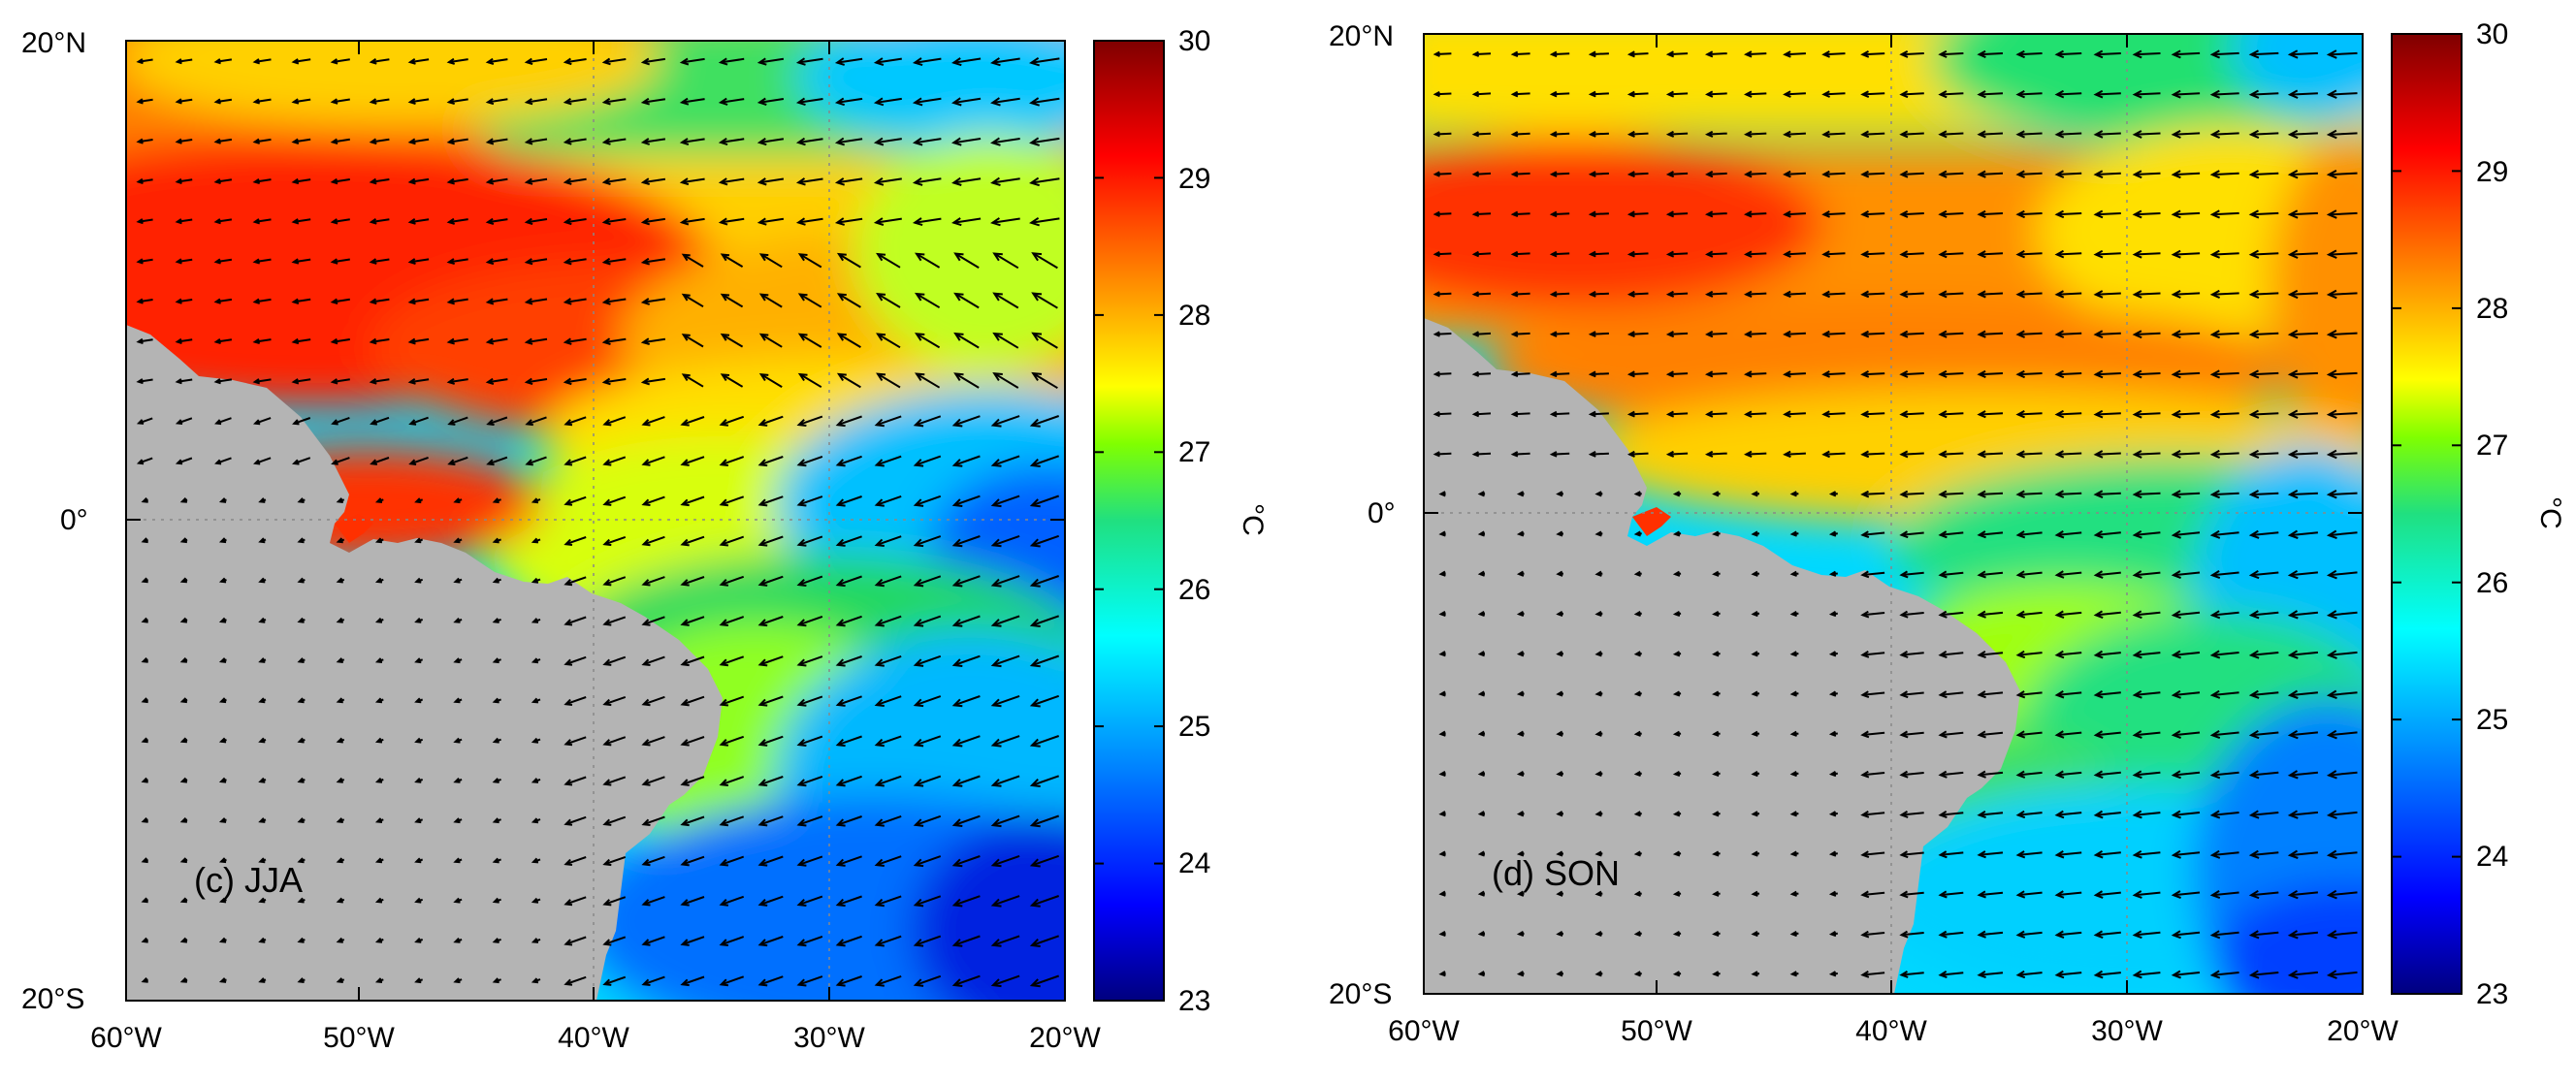 The width and height of the screenshot is (2576, 1084). I want to click on lon-labels-jja: 60°W 50°W 40°W 30°W 20°W, so click(595, 1038).